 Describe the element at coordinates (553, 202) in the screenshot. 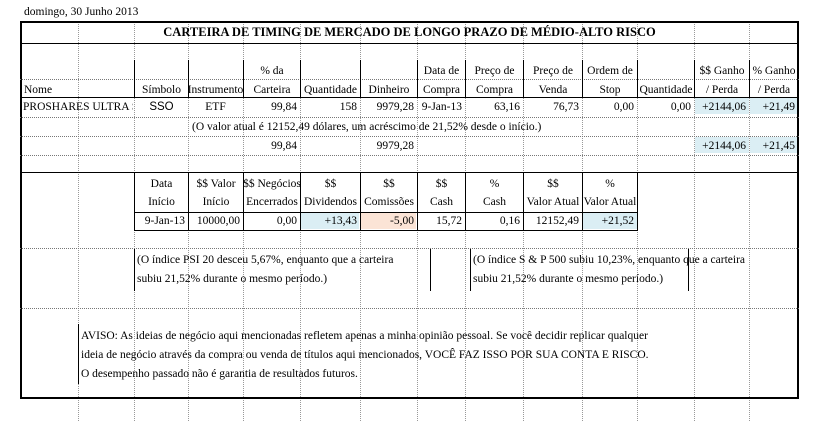

I see `summary-header-valor-atual-2: Valor Atual` at that location.